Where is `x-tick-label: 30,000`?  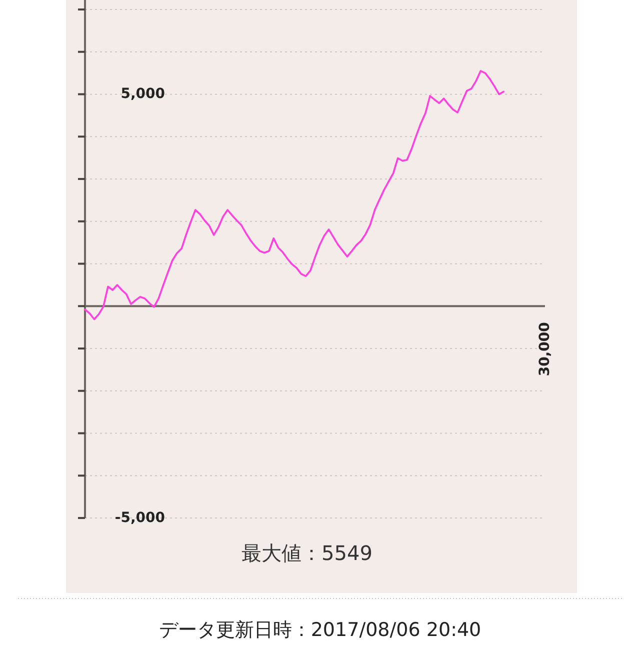 x-tick-label: 30,000 is located at coordinates (545, 349).